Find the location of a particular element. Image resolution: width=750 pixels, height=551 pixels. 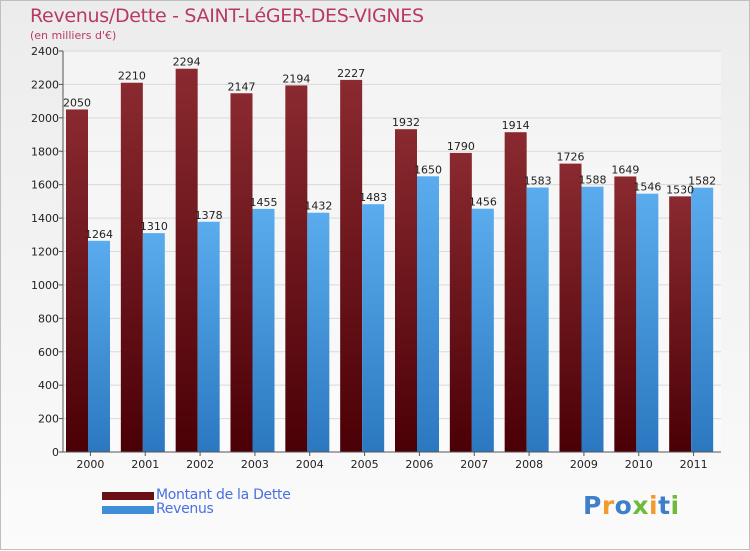

data-label-revenus-2009: 1588 is located at coordinates (593, 180).